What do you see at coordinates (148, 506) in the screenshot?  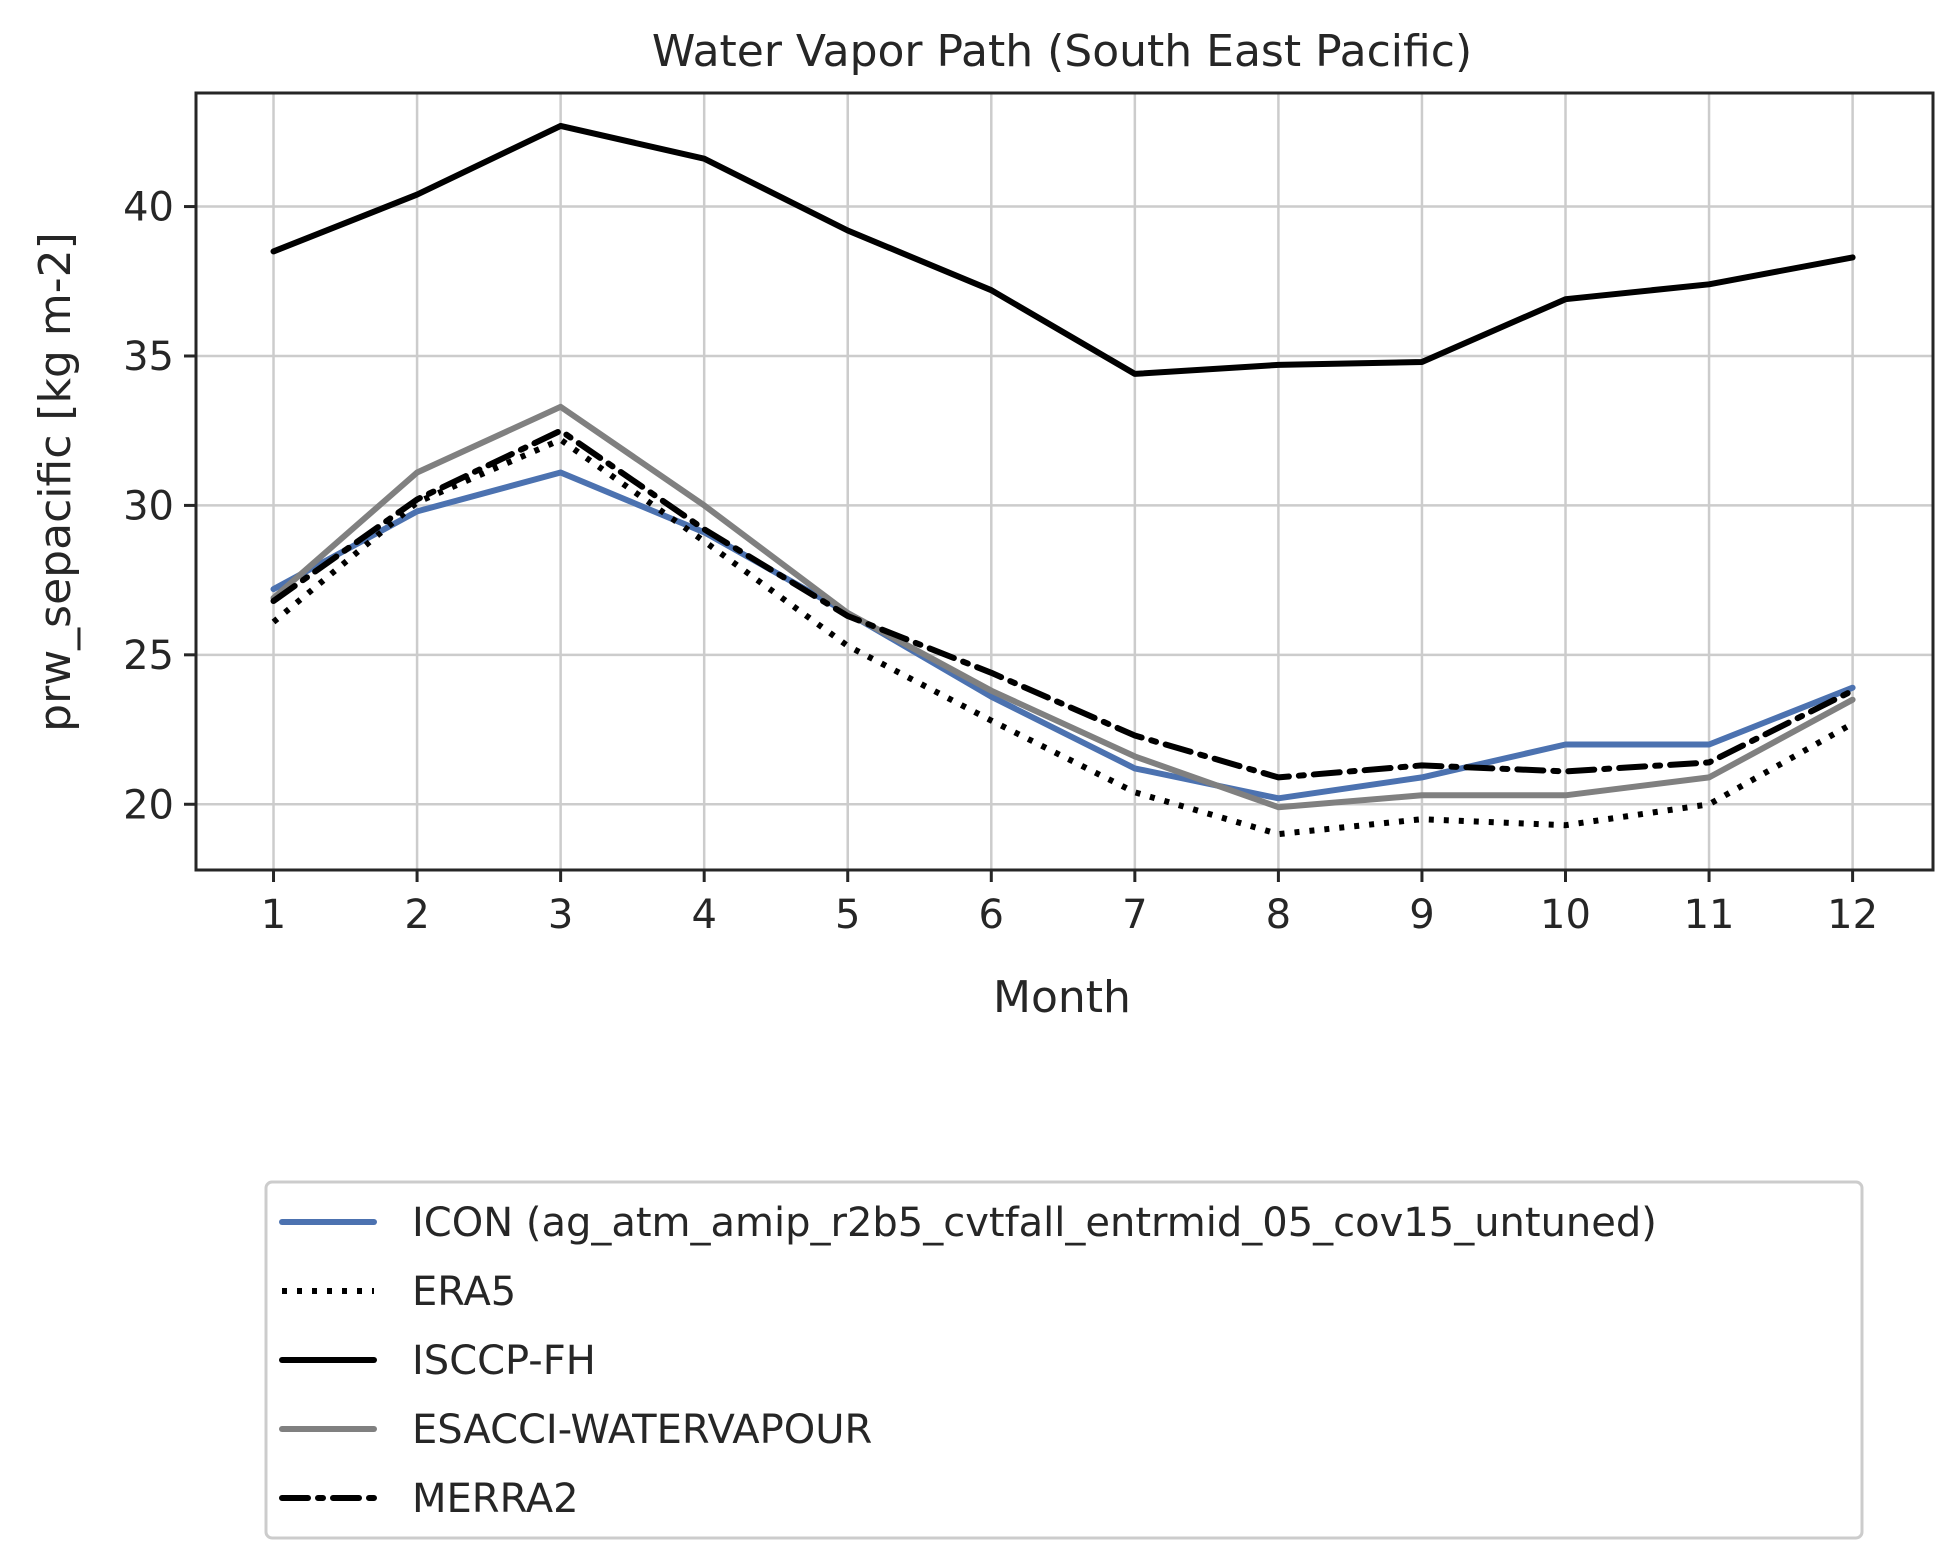 I see `y-tick-label: 30` at bounding box center [148, 506].